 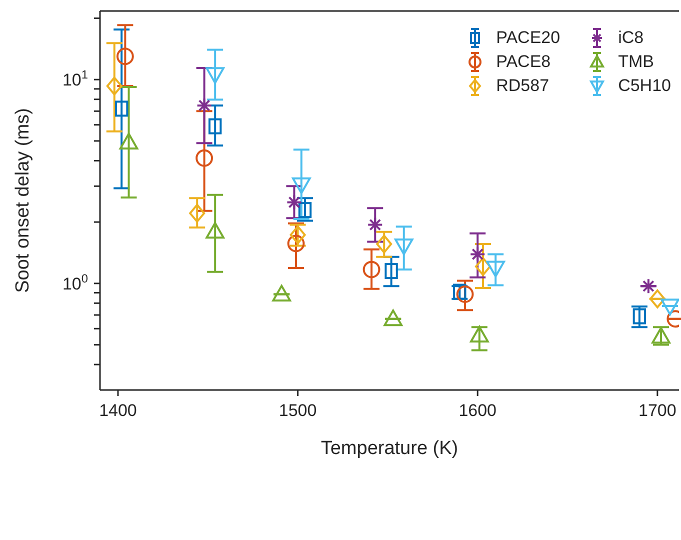 I want to click on x-tick-label: 1600, so click(x=477, y=410).